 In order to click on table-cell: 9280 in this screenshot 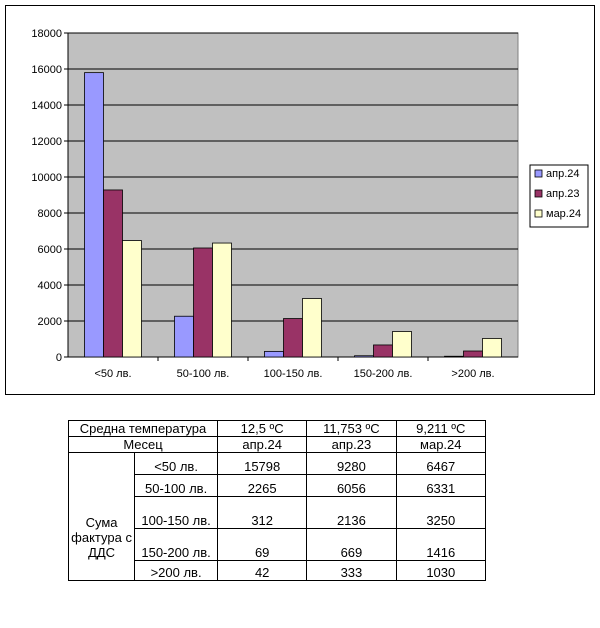, I will do `click(351, 463)`.